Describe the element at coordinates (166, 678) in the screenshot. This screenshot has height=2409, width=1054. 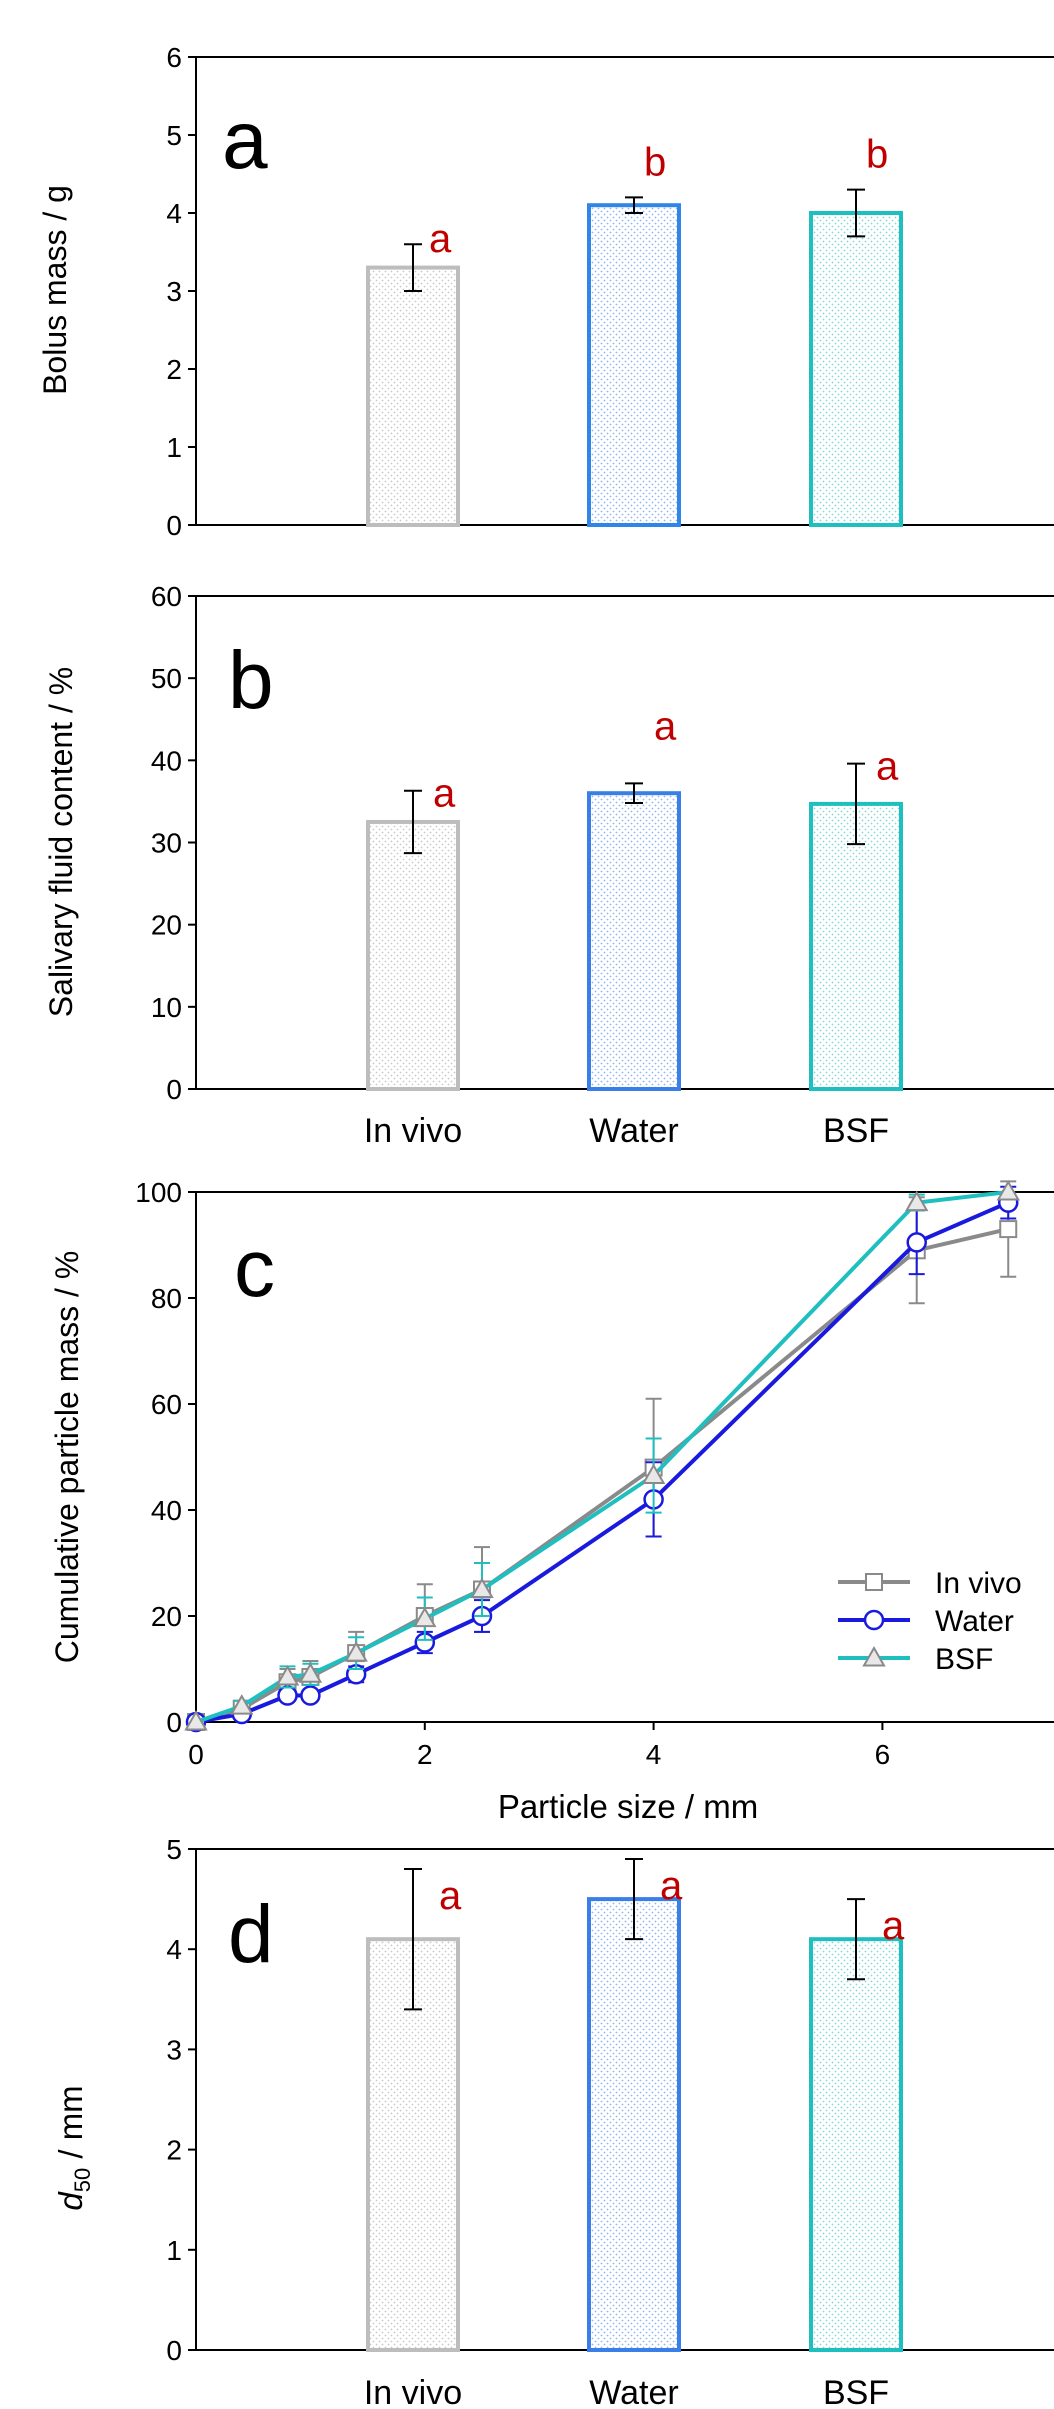
I see `panel-b-ytick-label: 50` at that location.